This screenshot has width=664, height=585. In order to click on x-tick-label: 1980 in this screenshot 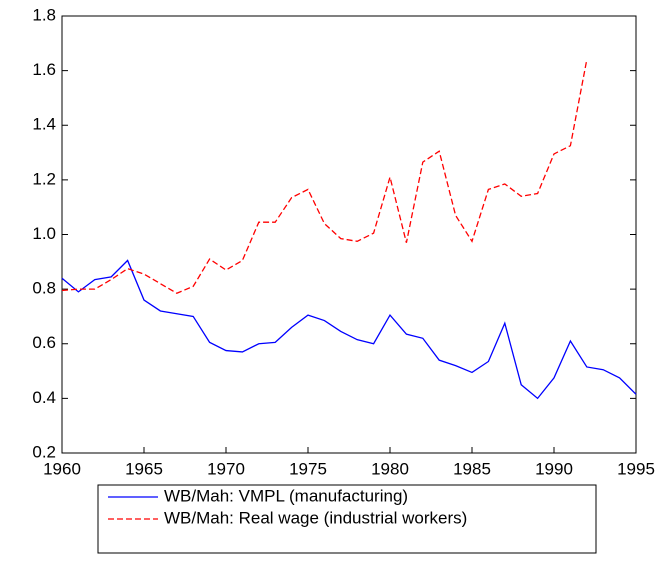, I will do `click(390, 468)`.